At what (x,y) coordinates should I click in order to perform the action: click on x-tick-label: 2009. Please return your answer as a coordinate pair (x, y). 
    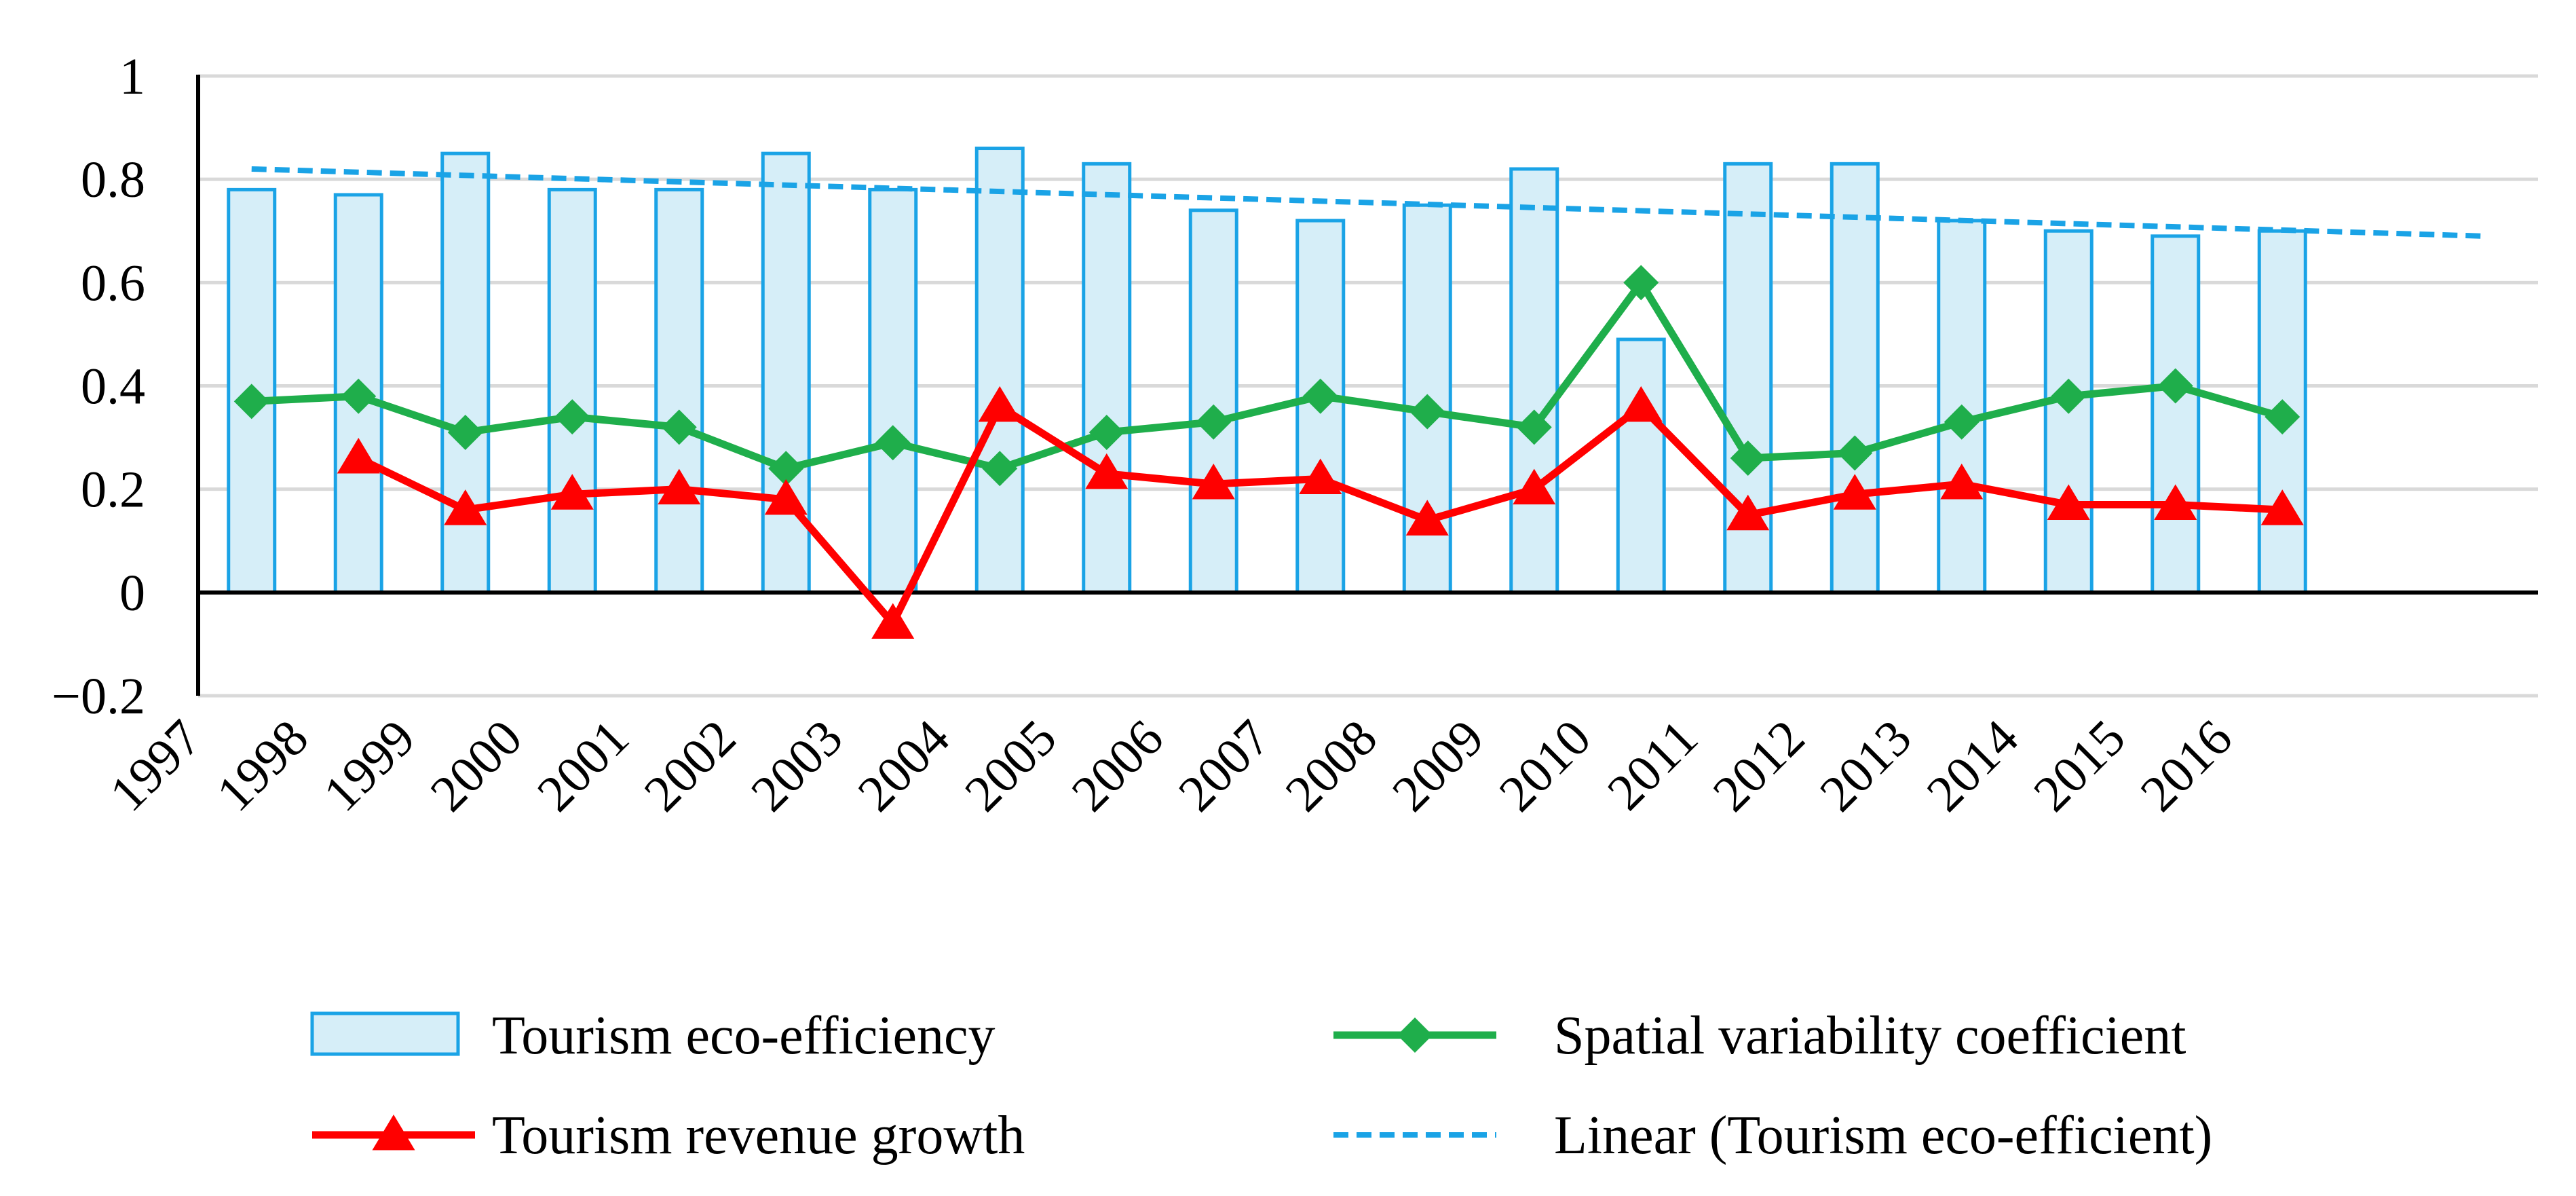
    Looking at the image, I should click on (1438, 766).